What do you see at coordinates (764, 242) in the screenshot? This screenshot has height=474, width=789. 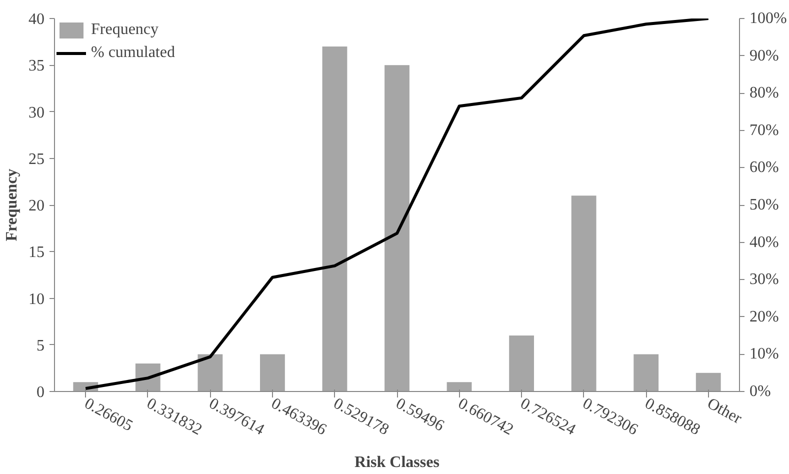 I see `y2-tick-label: 40%` at bounding box center [764, 242].